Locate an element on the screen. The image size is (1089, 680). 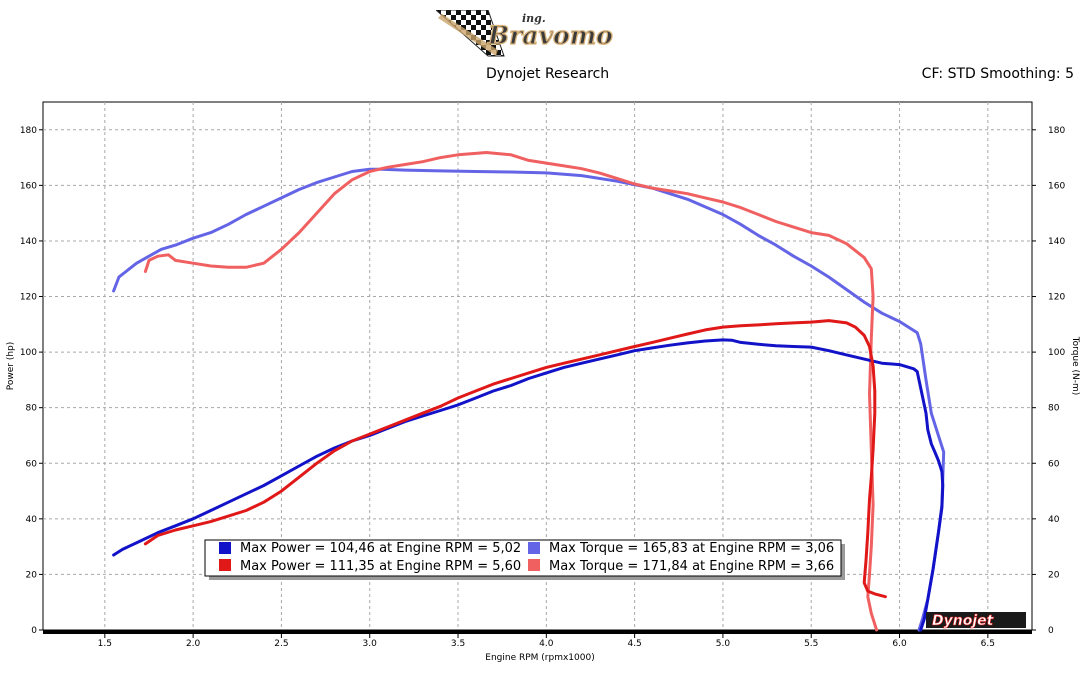
watermark-text: Dynojet is located at coordinates (963, 621).